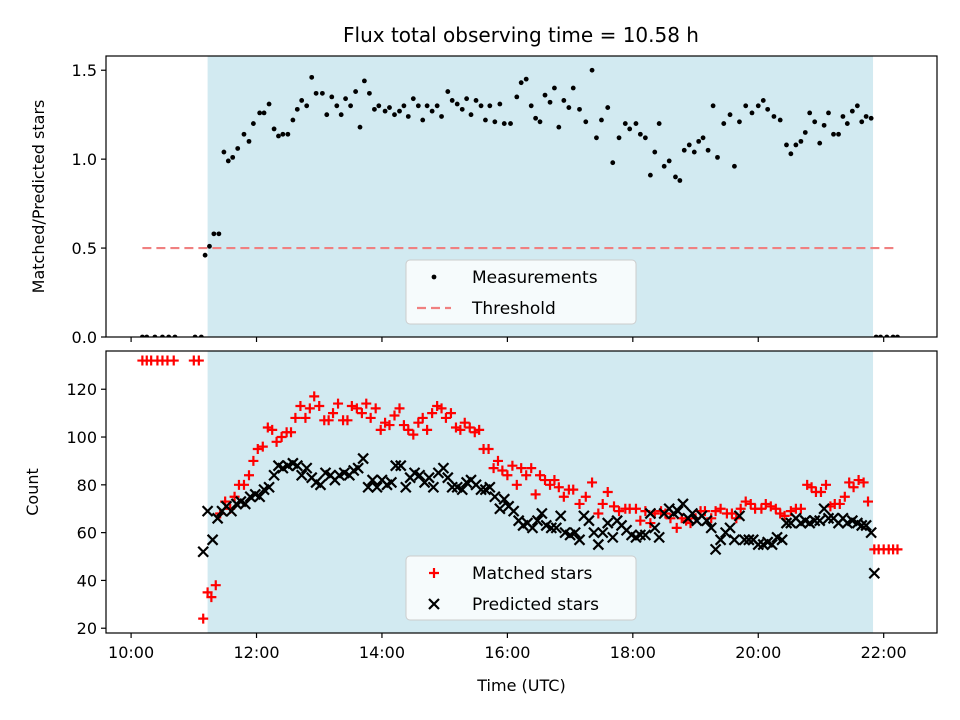 The image size is (960, 720). What do you see at coordinates (507, 652) in the screenshot?
I see `x-tick-label: 16:00` at bounding box center [507, 652].